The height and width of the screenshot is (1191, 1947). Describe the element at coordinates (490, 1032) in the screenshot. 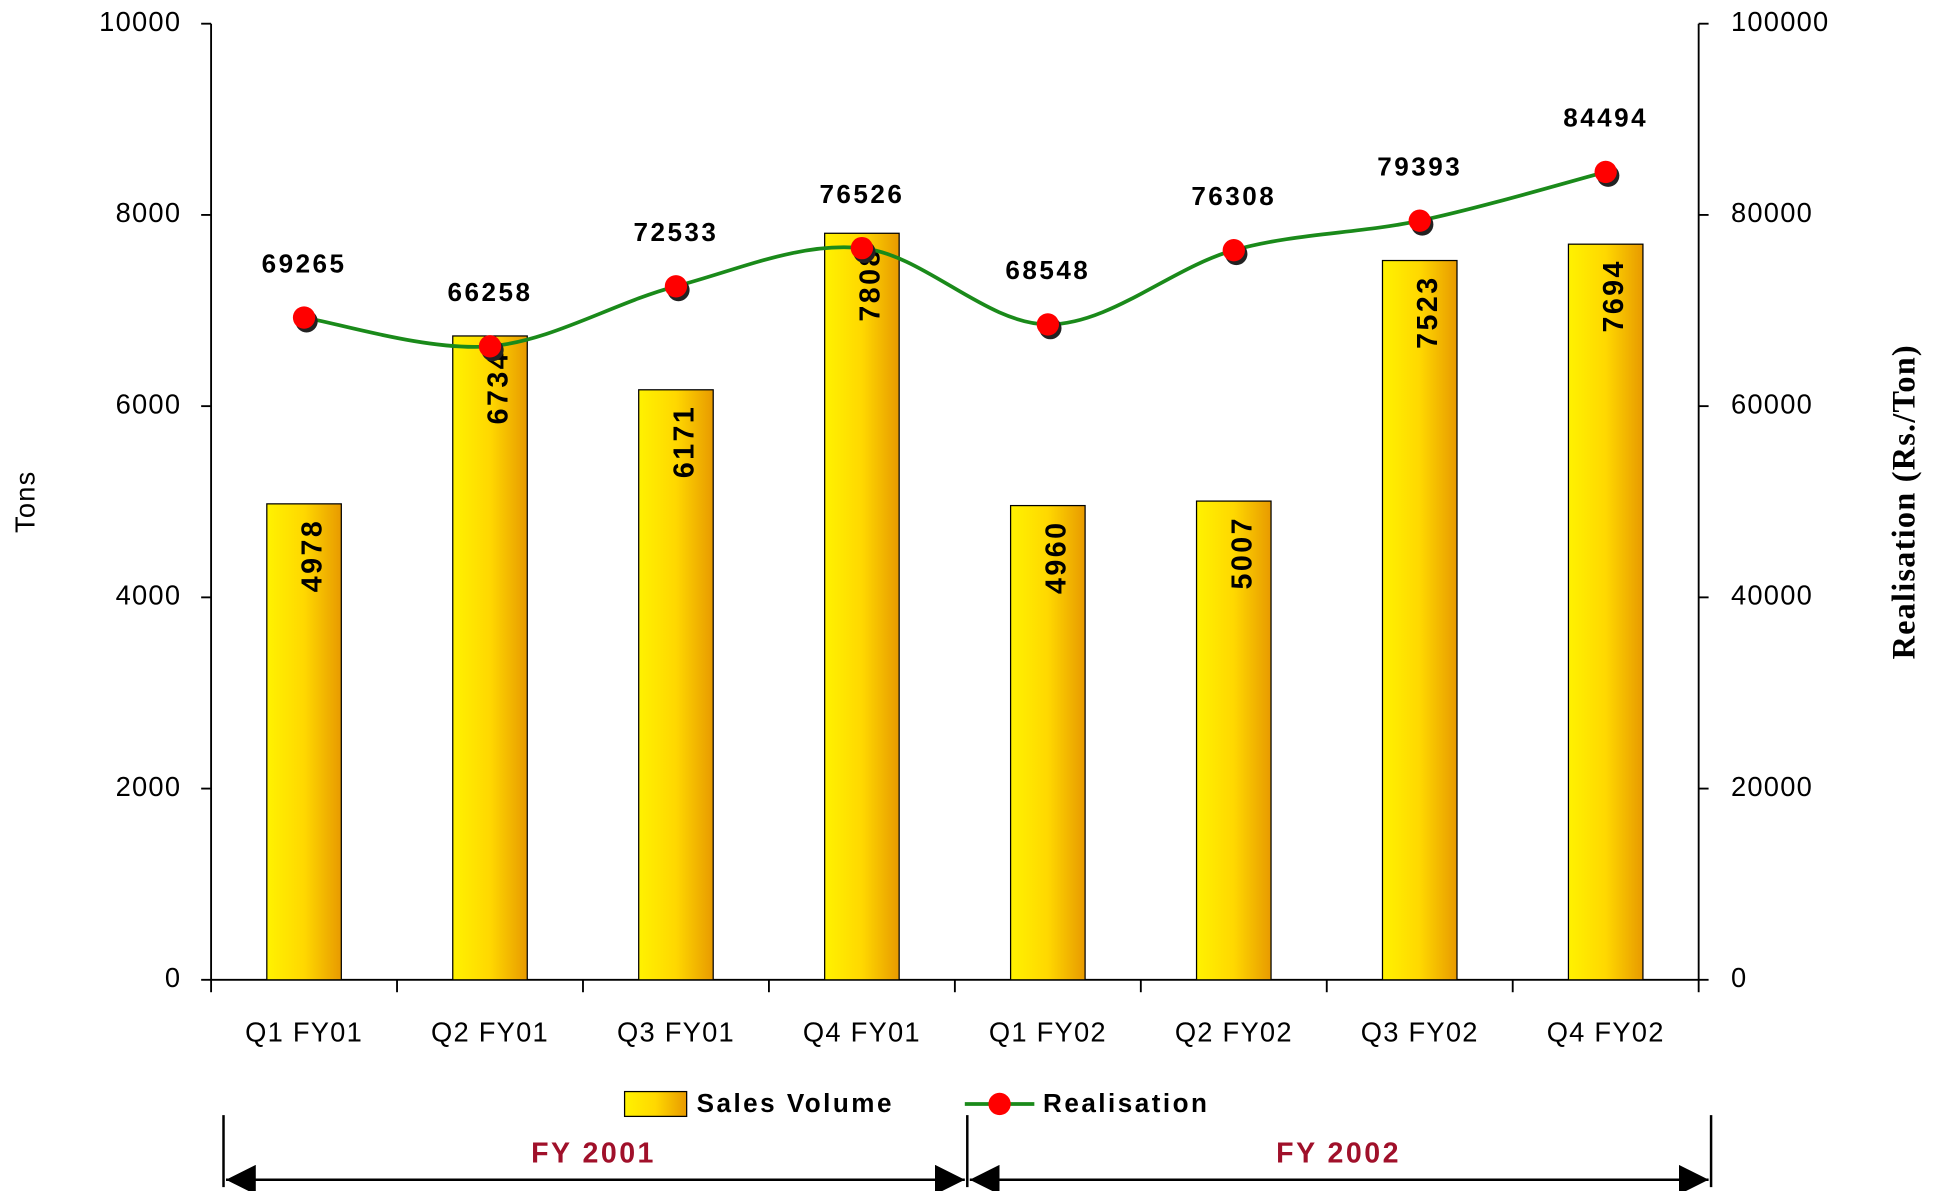

I see `x-tick-label: Q2 FY01` at that location.